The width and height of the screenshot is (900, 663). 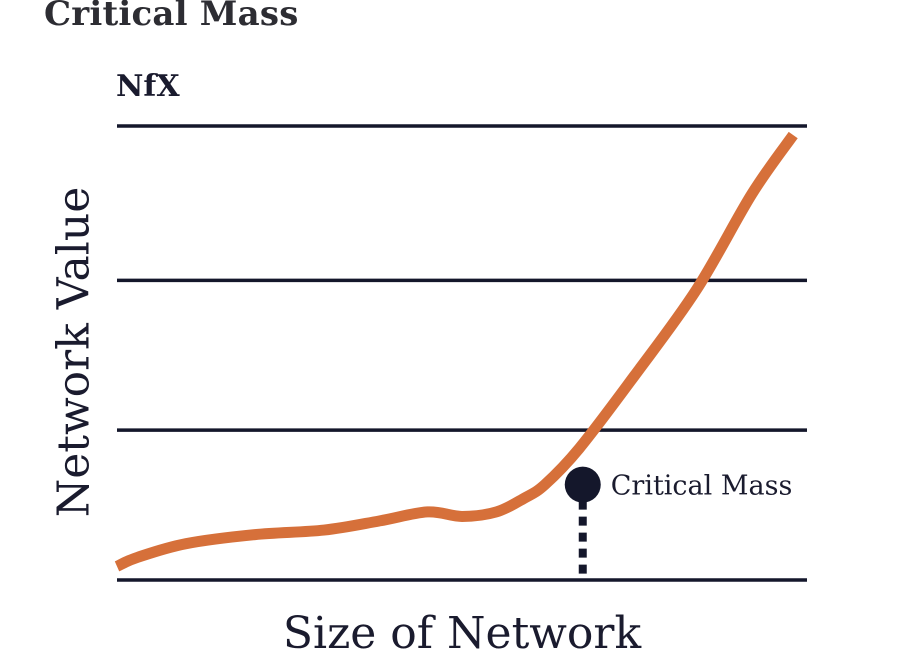 I want to click on page-title: Critical Mass, so click(x=171, y=17).